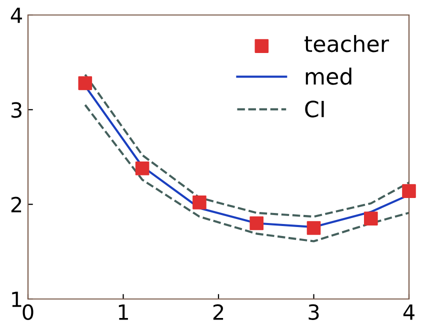 The width and height of the screenshot is (423, 333). Describe the element at coordinates (329, 76) in the screenshot. I see `legend-label: med` at that location.